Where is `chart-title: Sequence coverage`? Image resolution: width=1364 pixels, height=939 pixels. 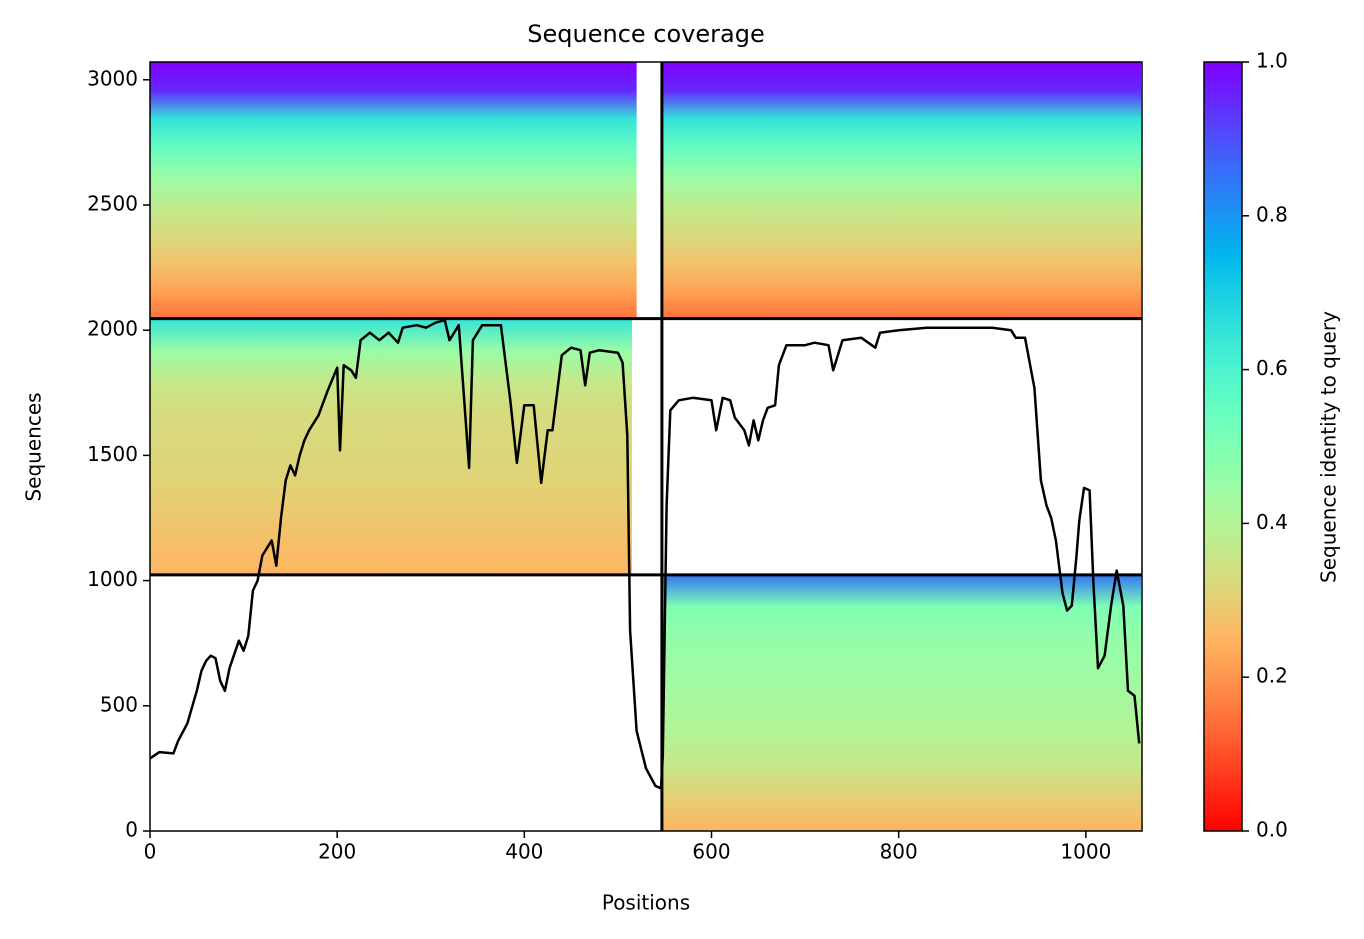 chart-title: Sequence coverage is located at coordinates (645, 34).